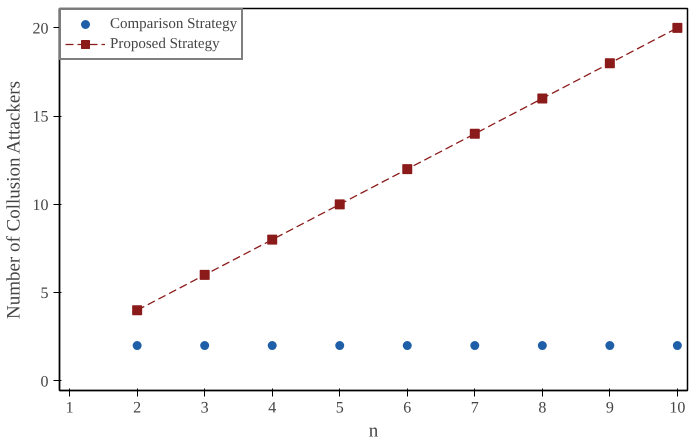 Image resolution: width=699 pixels, height=444 pixels. What do you see at coordinates (272, 408) in the screenshot?
I see `x-tick-label: 4` at bounding box center [272, 408].